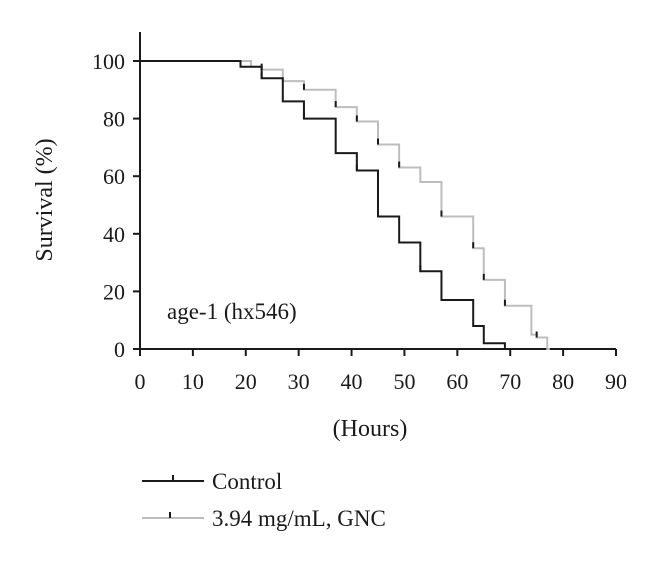  What do you see at coordinates (140, 381) in the screenshot?
I see `x-tick-label: 0` at bounding box center [140, 381].